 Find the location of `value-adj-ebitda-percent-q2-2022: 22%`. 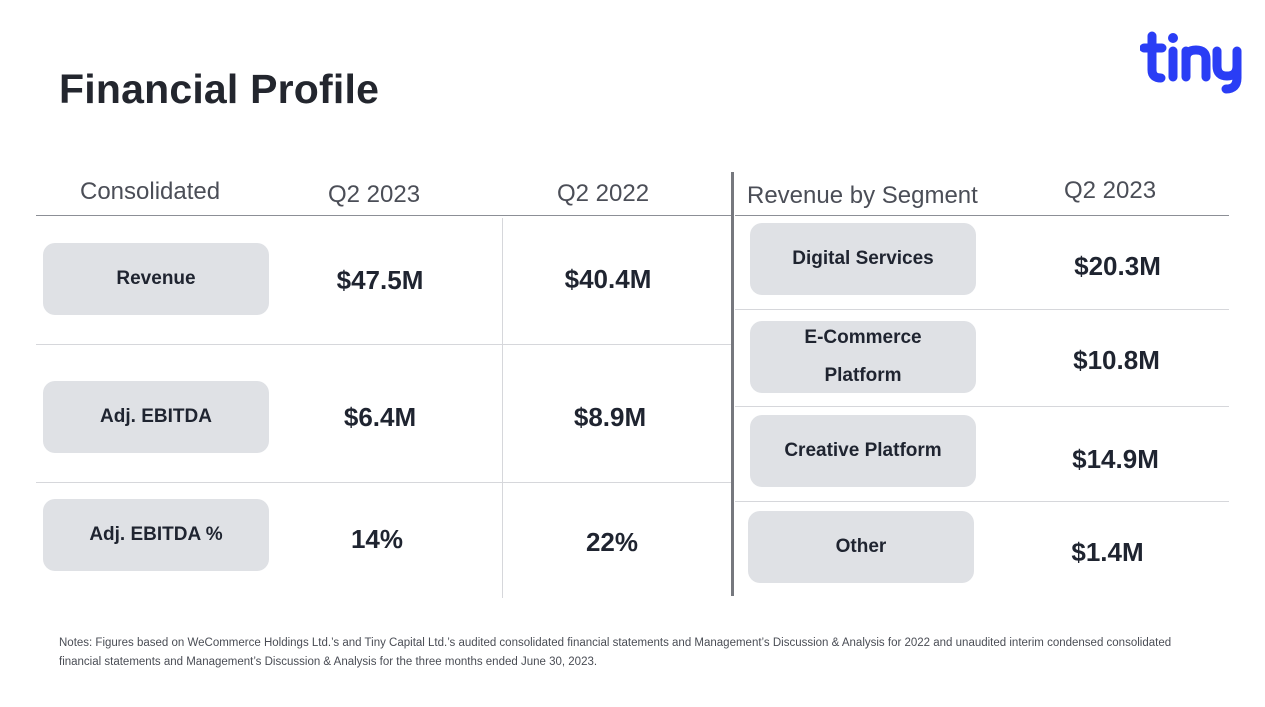

value-adj-ebitda-percent-q2-2022: 22% is located at coordinates (612, 542).